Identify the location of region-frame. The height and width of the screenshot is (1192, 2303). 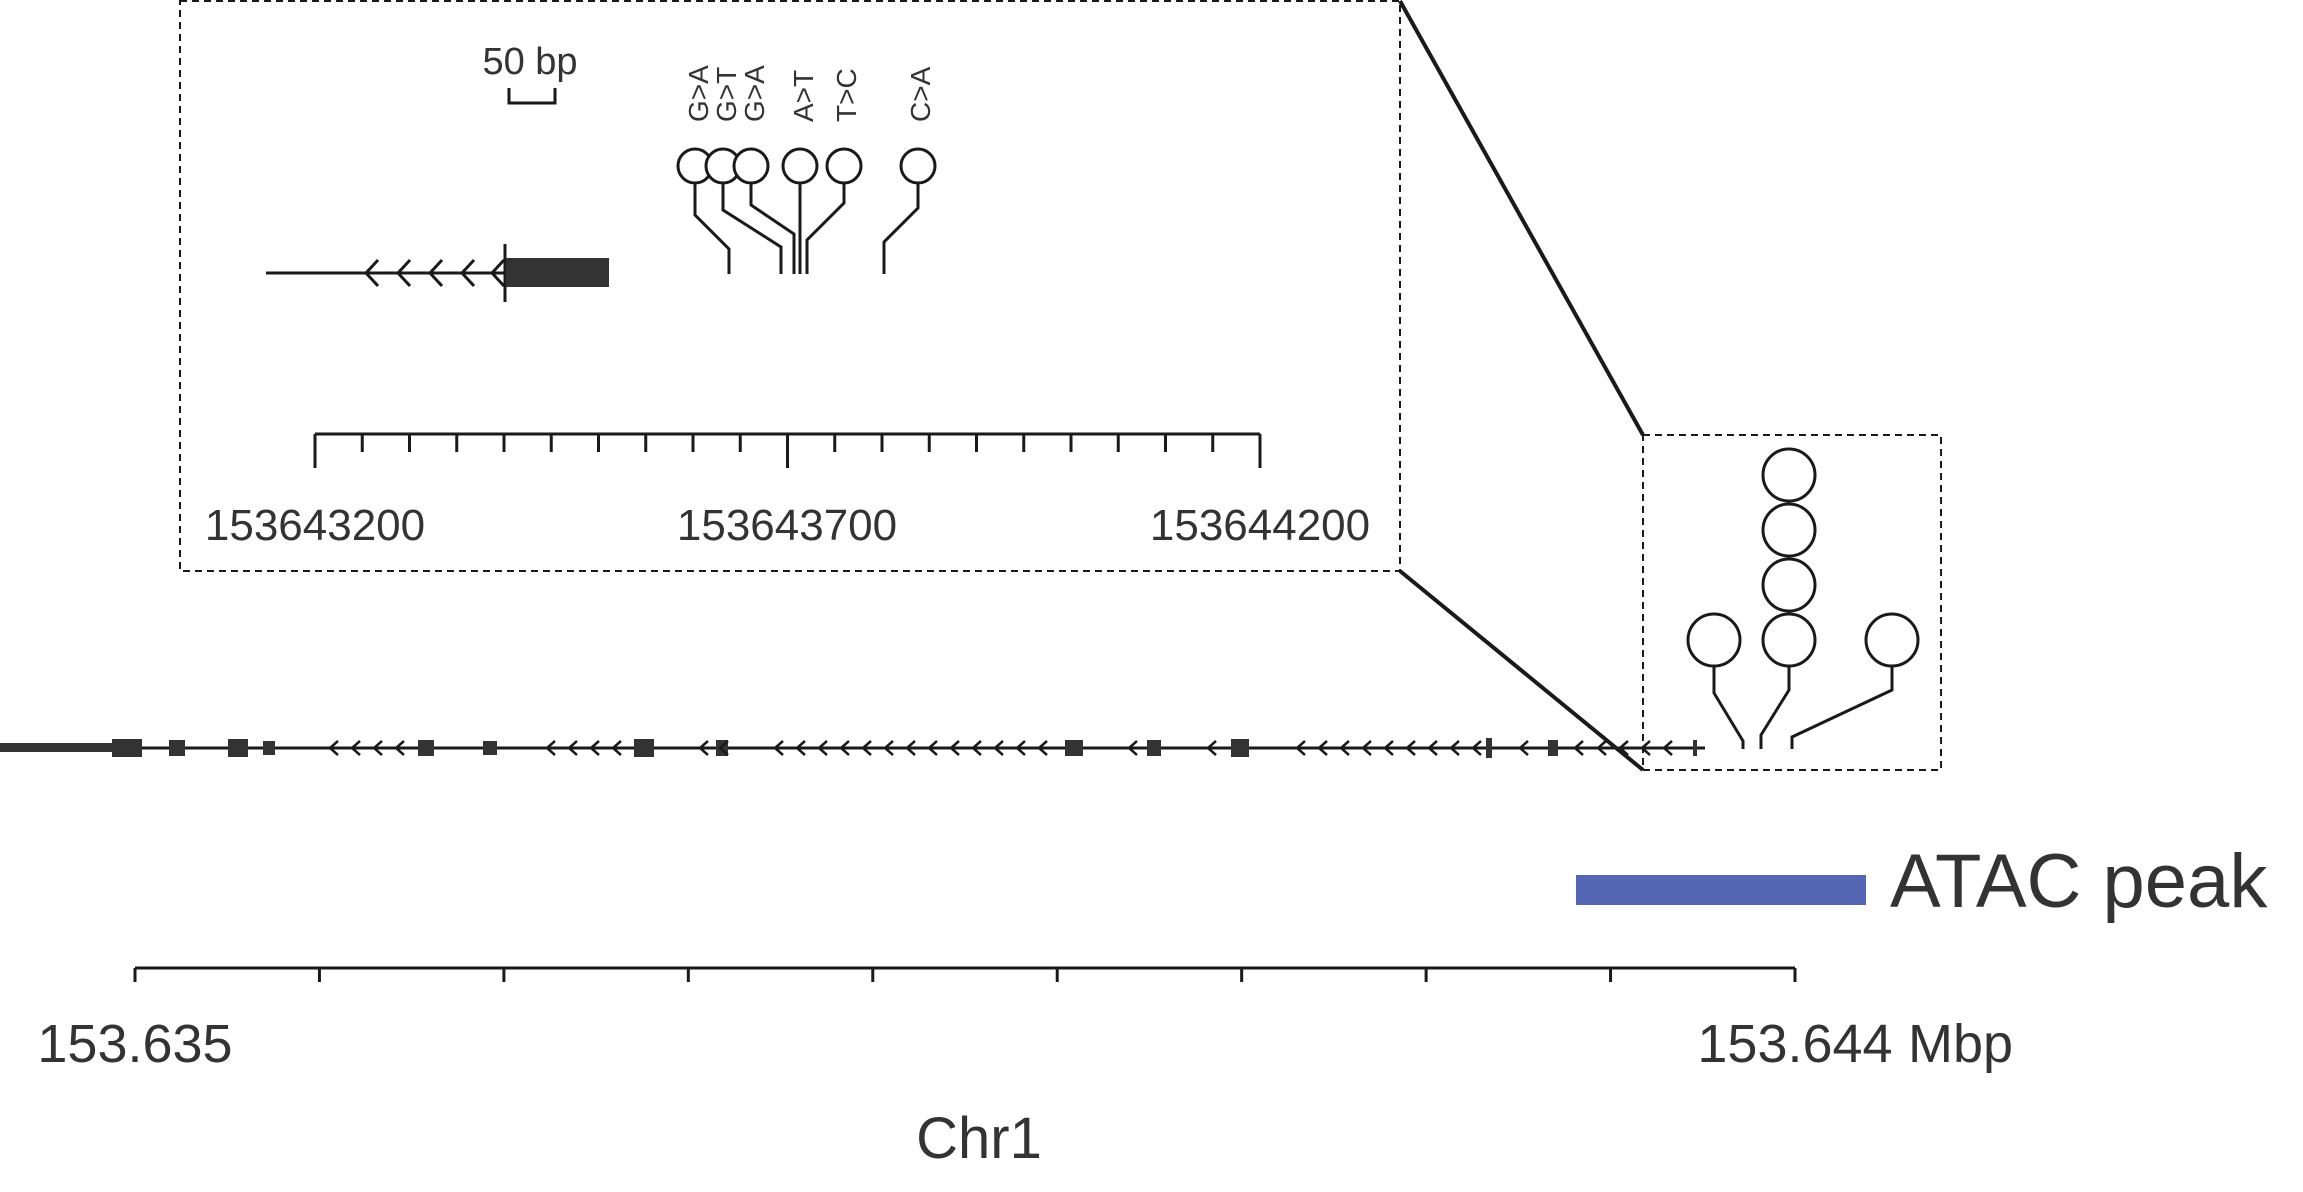
(1792, 602).